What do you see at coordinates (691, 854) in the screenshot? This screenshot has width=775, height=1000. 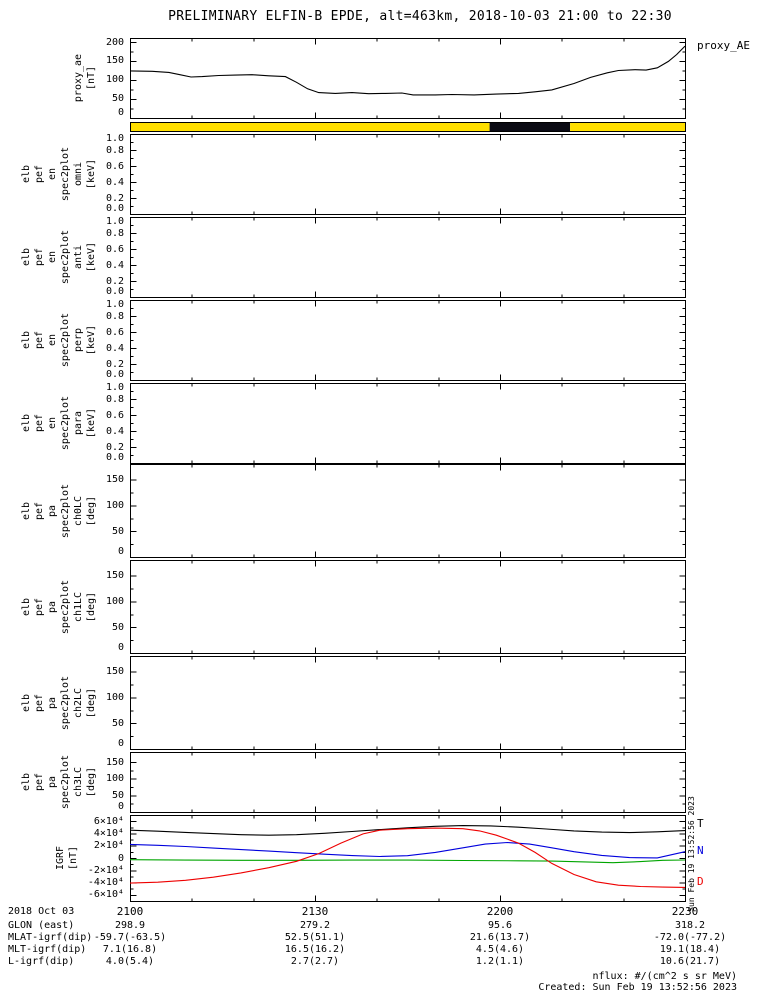 I see `creation-timestamp-vertical: Sun Feb 19 13:52:56 2023` at bounding box center [691, 854].